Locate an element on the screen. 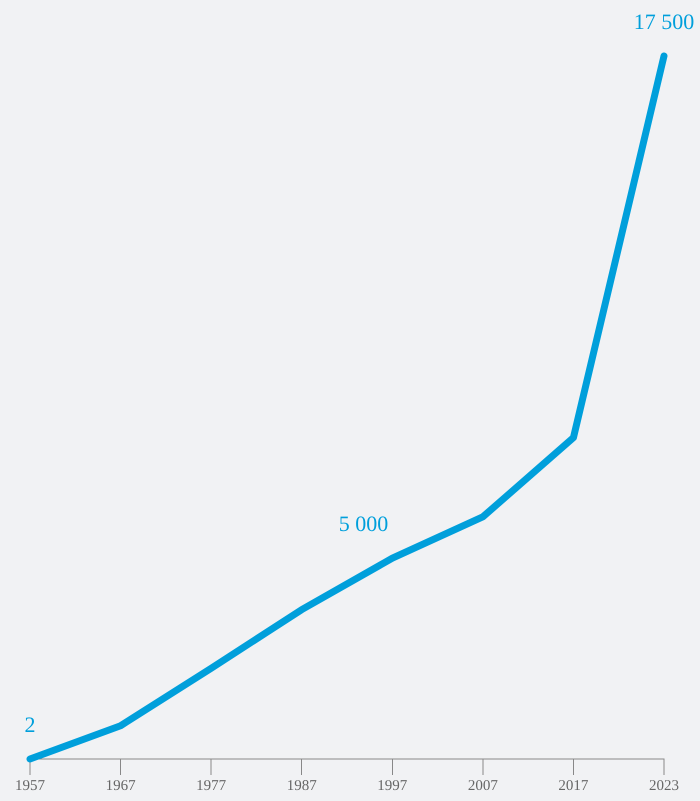 The height and width of the screenshot is (801, 700). x-tick-label: 2007 is located at coordinates (483, 786).